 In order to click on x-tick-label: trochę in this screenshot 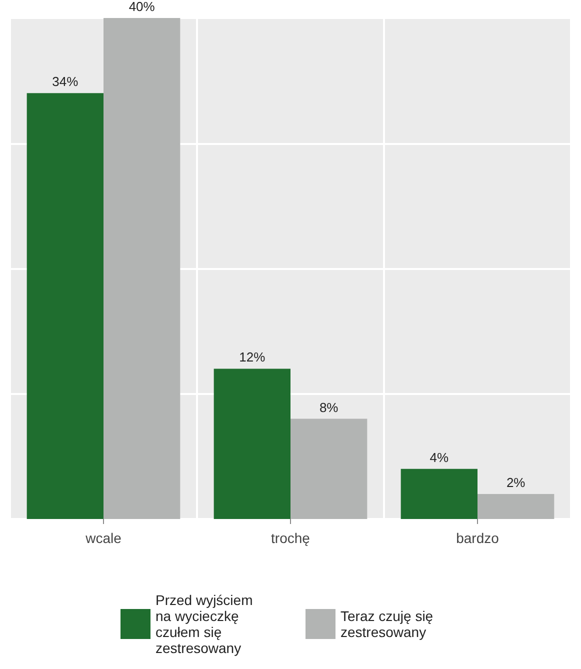, I will do `click(290, 538)`.